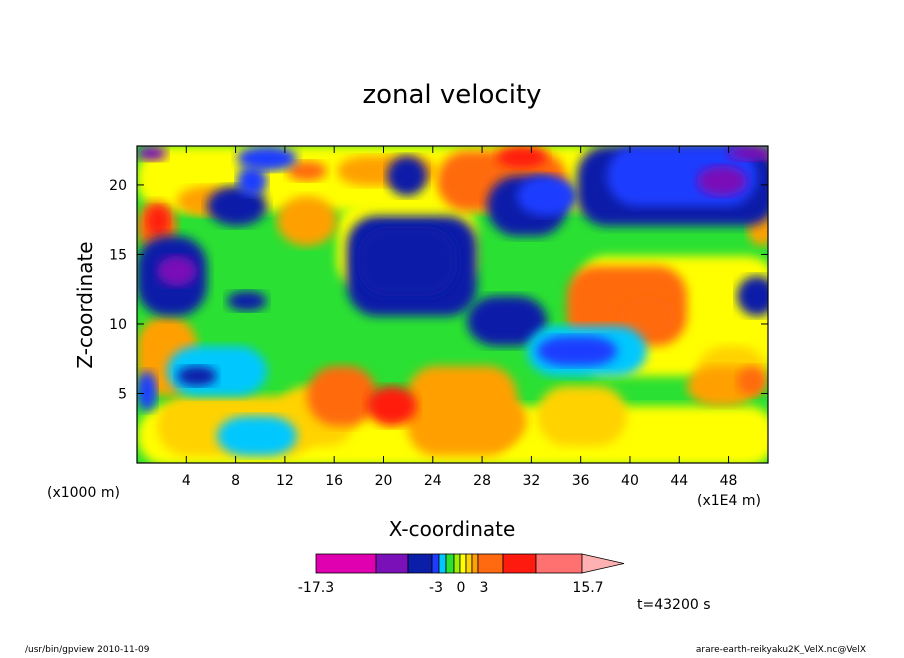 This screenshot has width=904, height=658. What do you see at coordinates (118, 255) in the screenshot?
I see `y-tick-label: 15` at bounding box center [118, 255].